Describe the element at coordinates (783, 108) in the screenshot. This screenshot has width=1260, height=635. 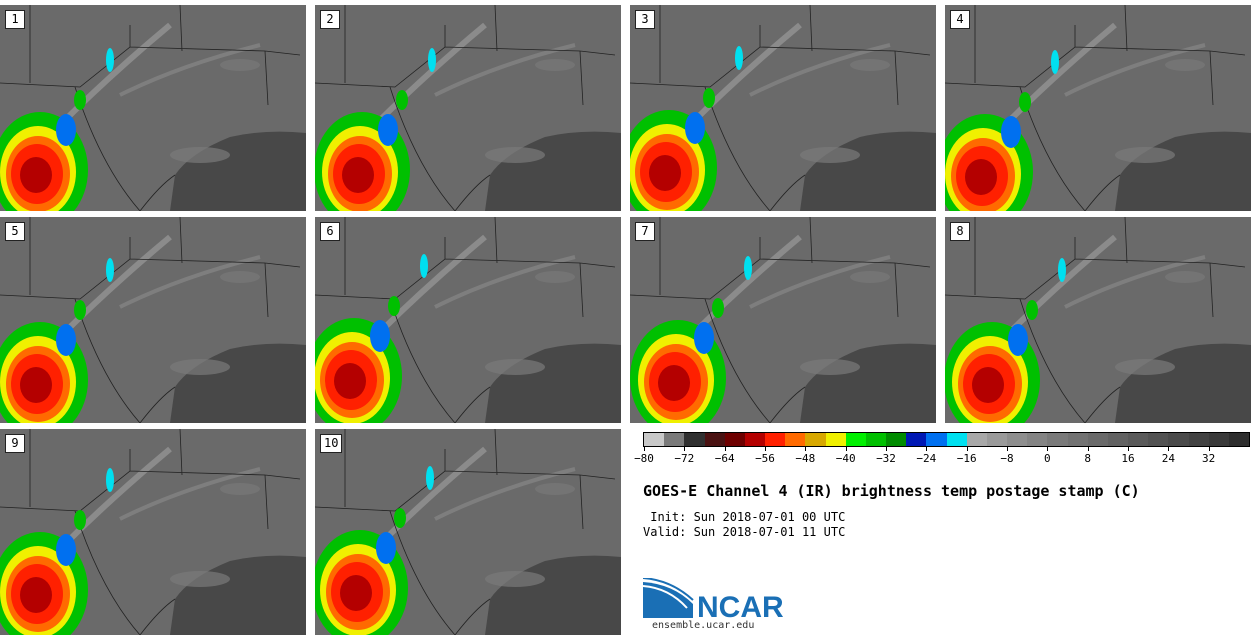
I see `ensemble-panel-3: 3` at that location.